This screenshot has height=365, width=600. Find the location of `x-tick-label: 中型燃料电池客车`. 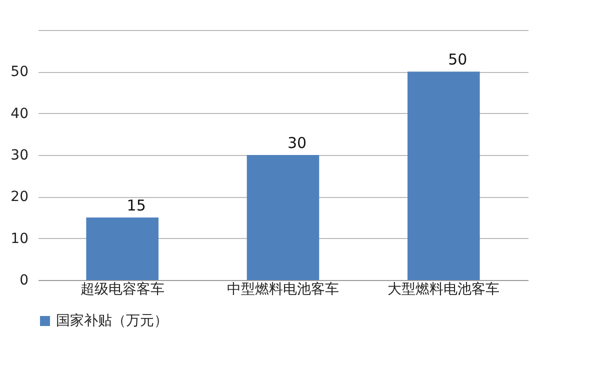

x-tick-label: 中型燃料电池客车 is located at coordinates (283, 290).